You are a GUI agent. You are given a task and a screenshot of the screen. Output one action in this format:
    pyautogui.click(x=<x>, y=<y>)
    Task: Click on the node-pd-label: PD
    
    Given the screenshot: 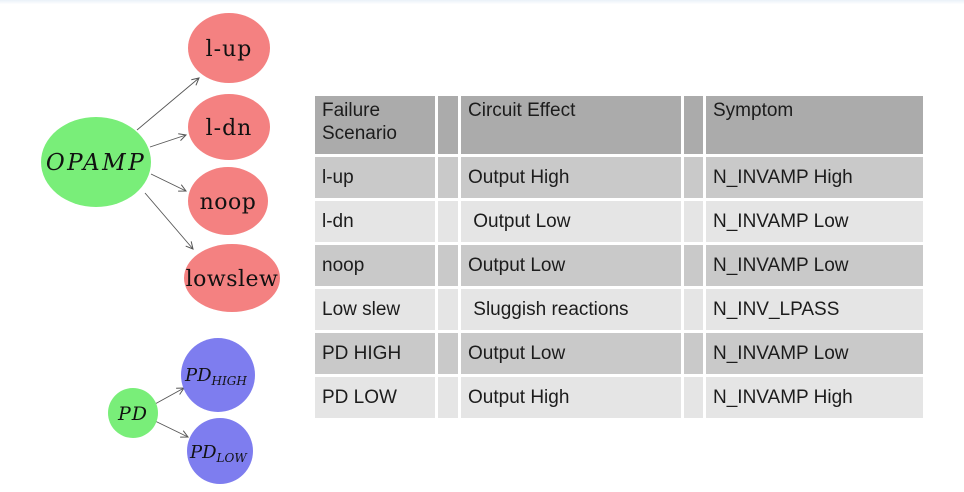 What is the action you would take?
    pyautogui.click(x=132, y=414)
    